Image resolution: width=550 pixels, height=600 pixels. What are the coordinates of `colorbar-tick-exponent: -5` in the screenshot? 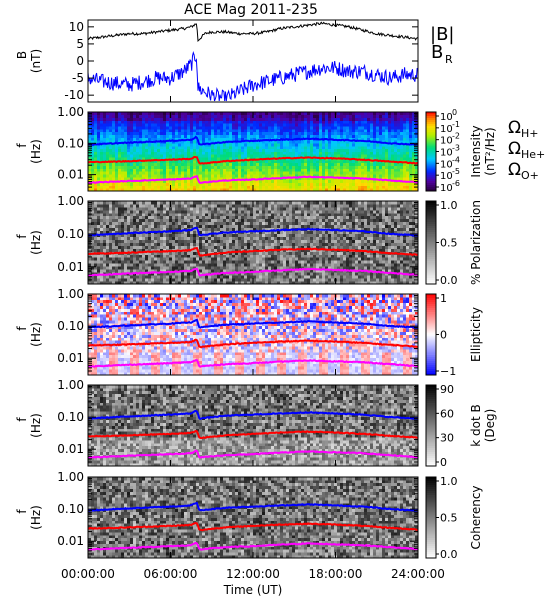 It's located at (456, 171).